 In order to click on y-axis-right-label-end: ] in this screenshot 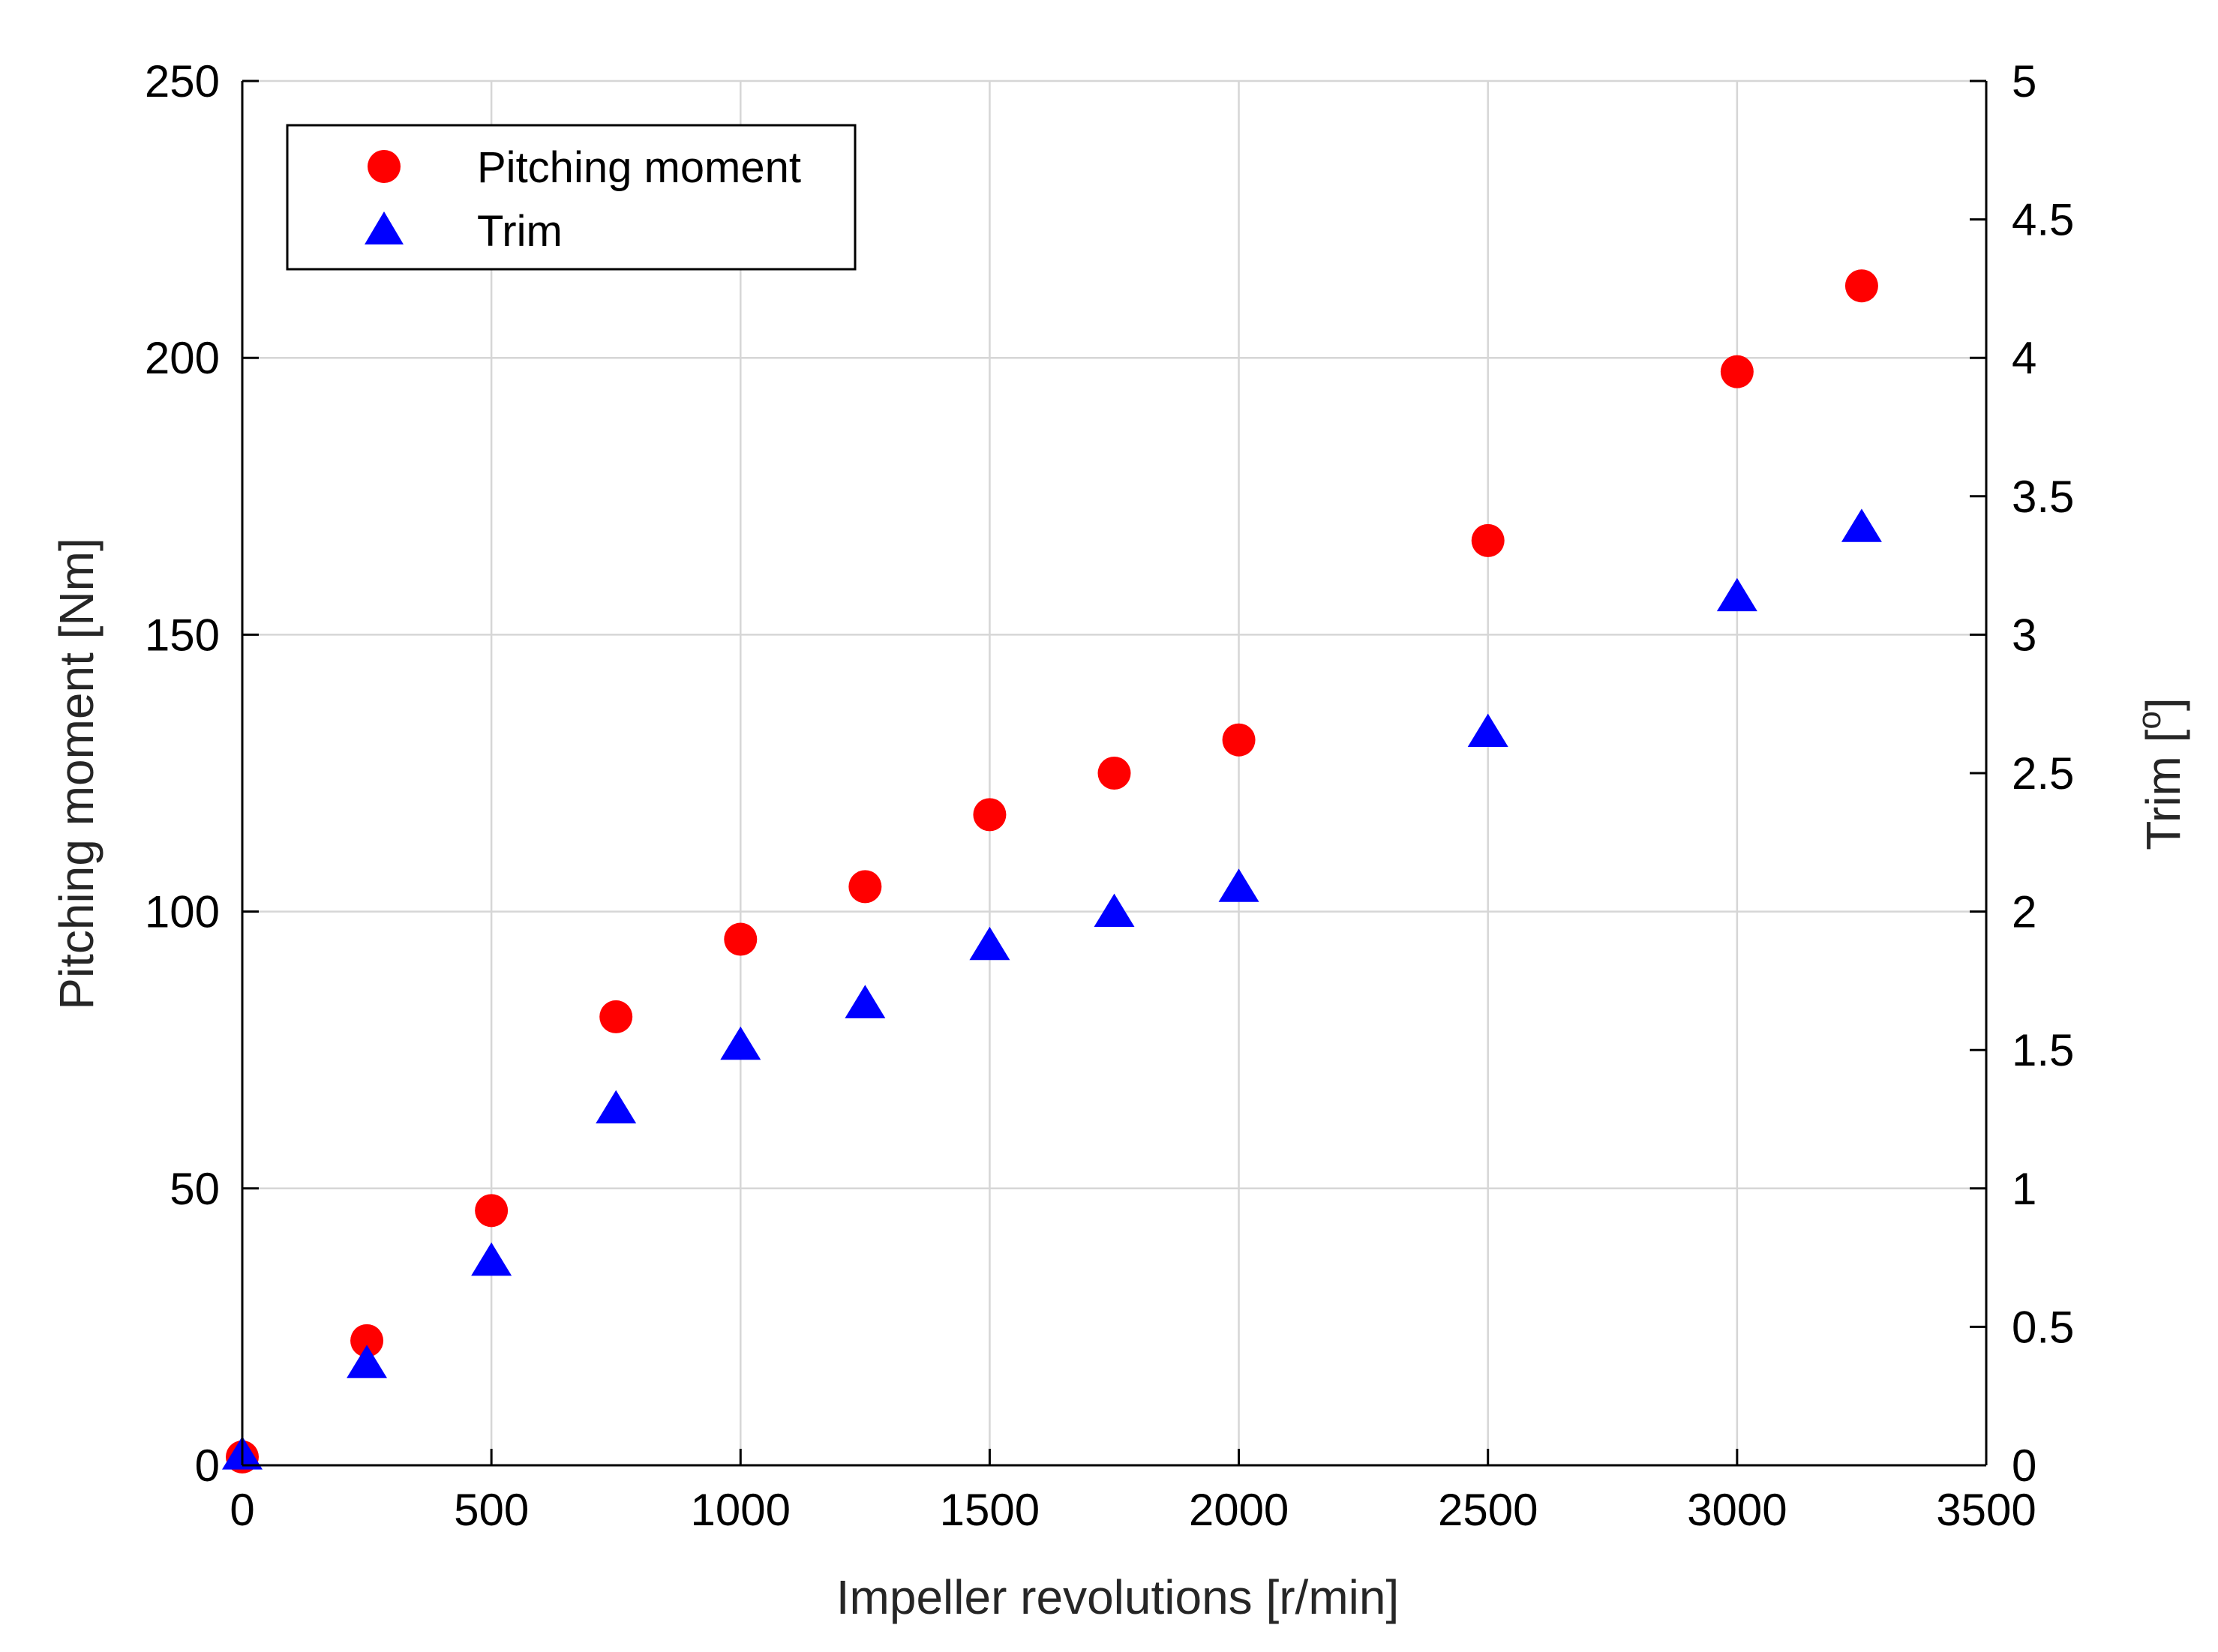, I will do `click(2163, 704)`.